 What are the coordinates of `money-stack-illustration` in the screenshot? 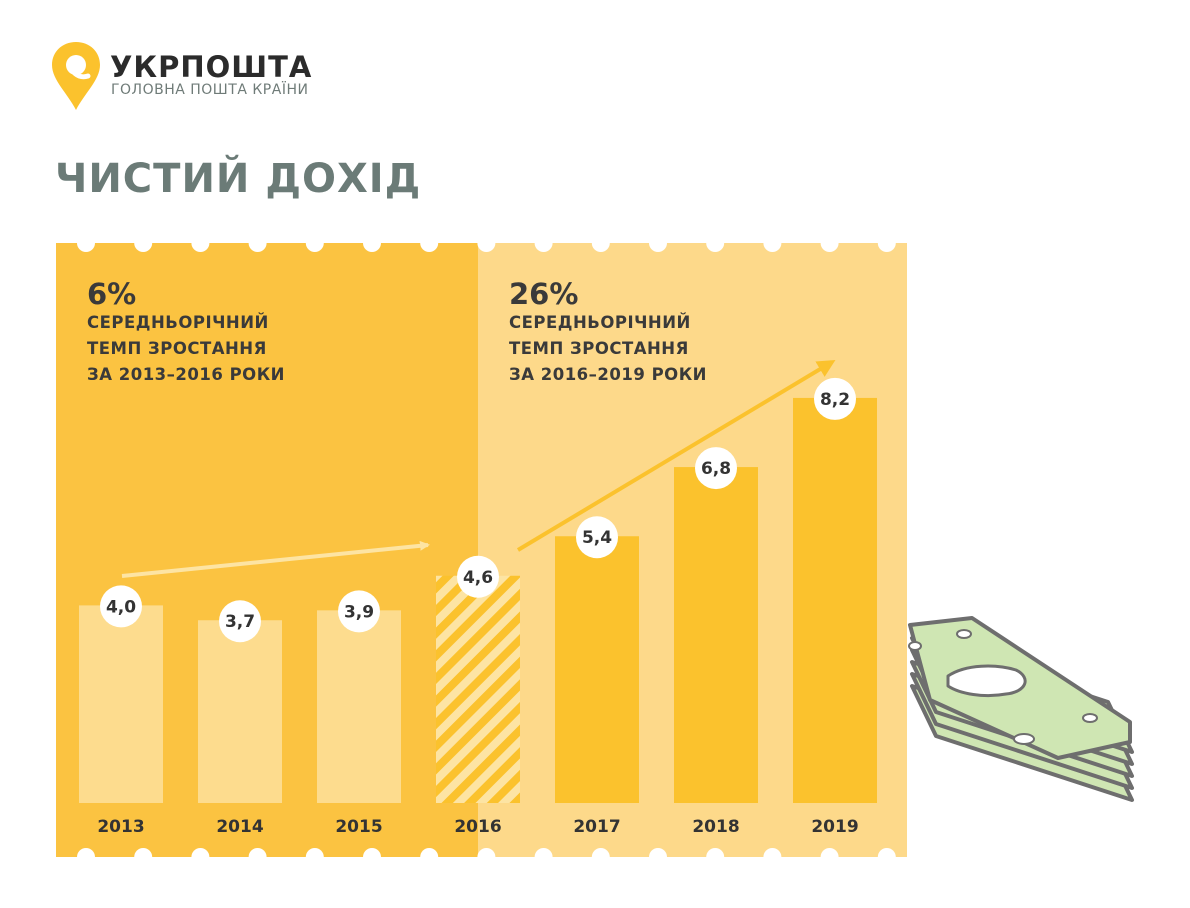 It's located at (1021, 709).